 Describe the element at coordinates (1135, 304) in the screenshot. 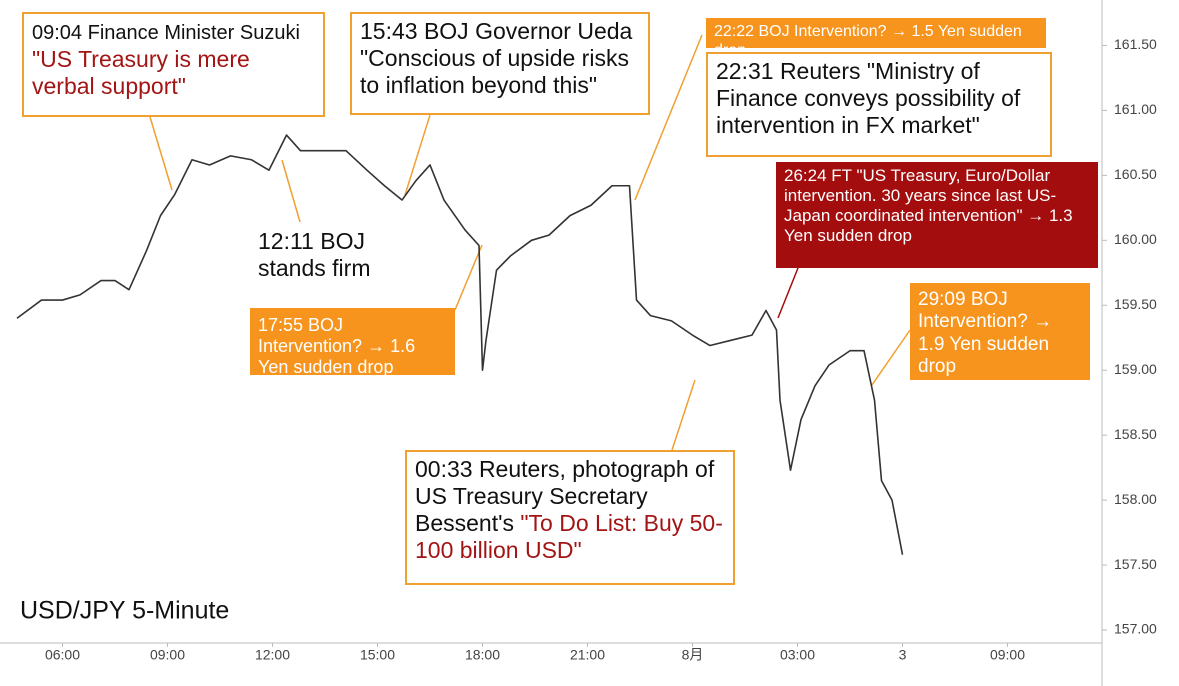

I see `y-tick-label: 159.50` at that location.